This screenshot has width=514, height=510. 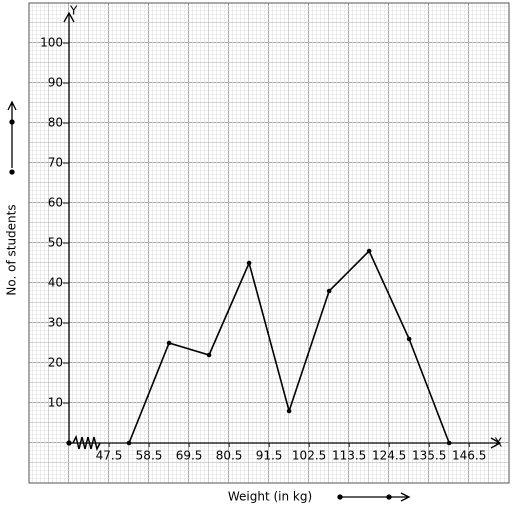 What do you see at coordinates (309, 456) in the screenshot?
I see `x-tick-label: 102.5` at bounding box center [309, 456].